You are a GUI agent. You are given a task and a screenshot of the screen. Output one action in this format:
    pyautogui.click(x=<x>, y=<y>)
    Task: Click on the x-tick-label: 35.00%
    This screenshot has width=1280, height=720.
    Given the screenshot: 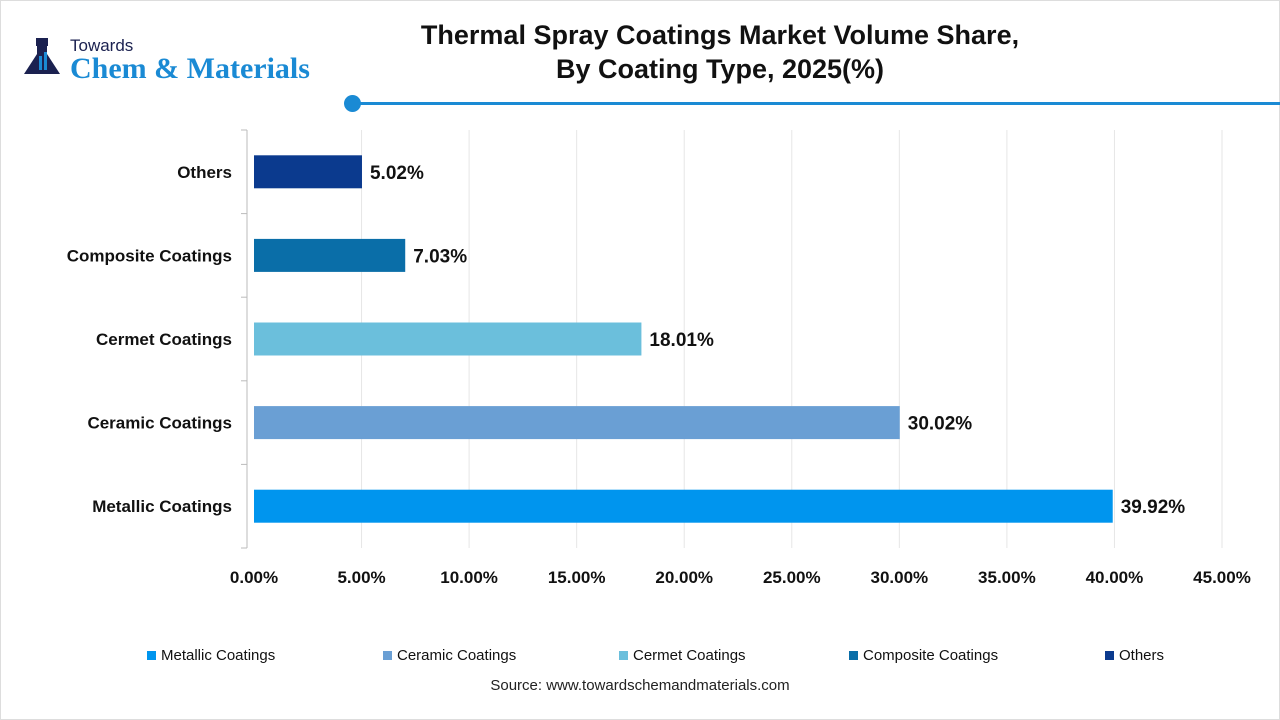 What is the action you would take?
    pyautogui.click(x=1007, y=577)
    